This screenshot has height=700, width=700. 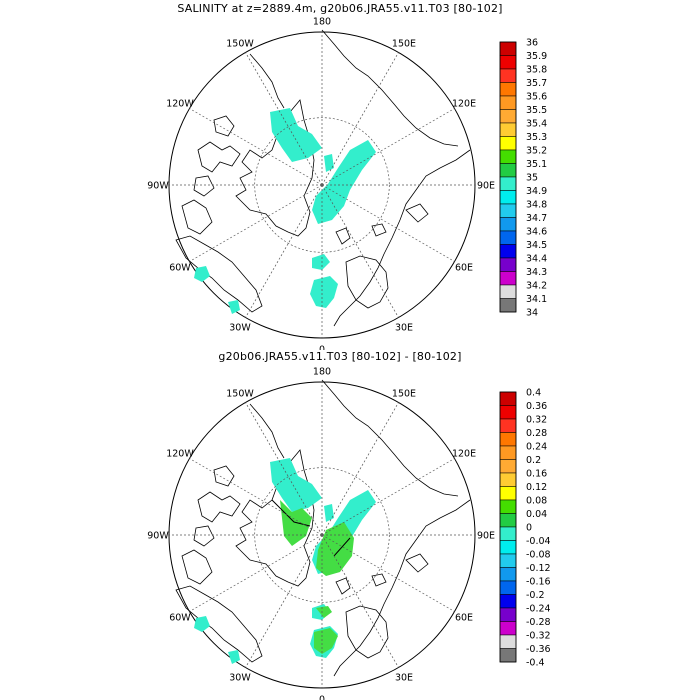 I want to click on colorbar-label: 35.3, so click(x=536, y=137).